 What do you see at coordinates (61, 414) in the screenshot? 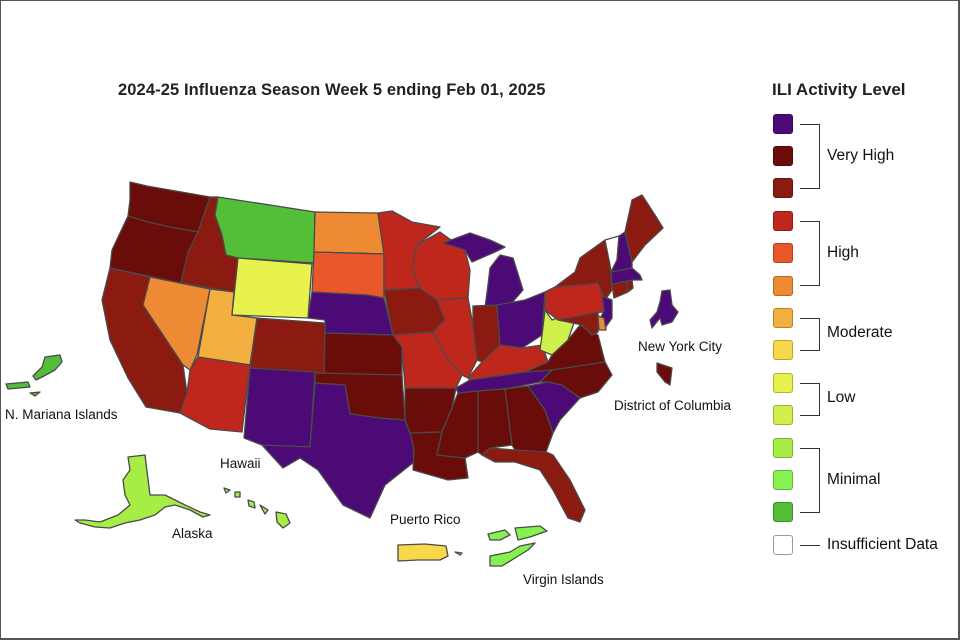
I see `label-nmi: N. Mariana Islands` at bounding box center [61, 414].